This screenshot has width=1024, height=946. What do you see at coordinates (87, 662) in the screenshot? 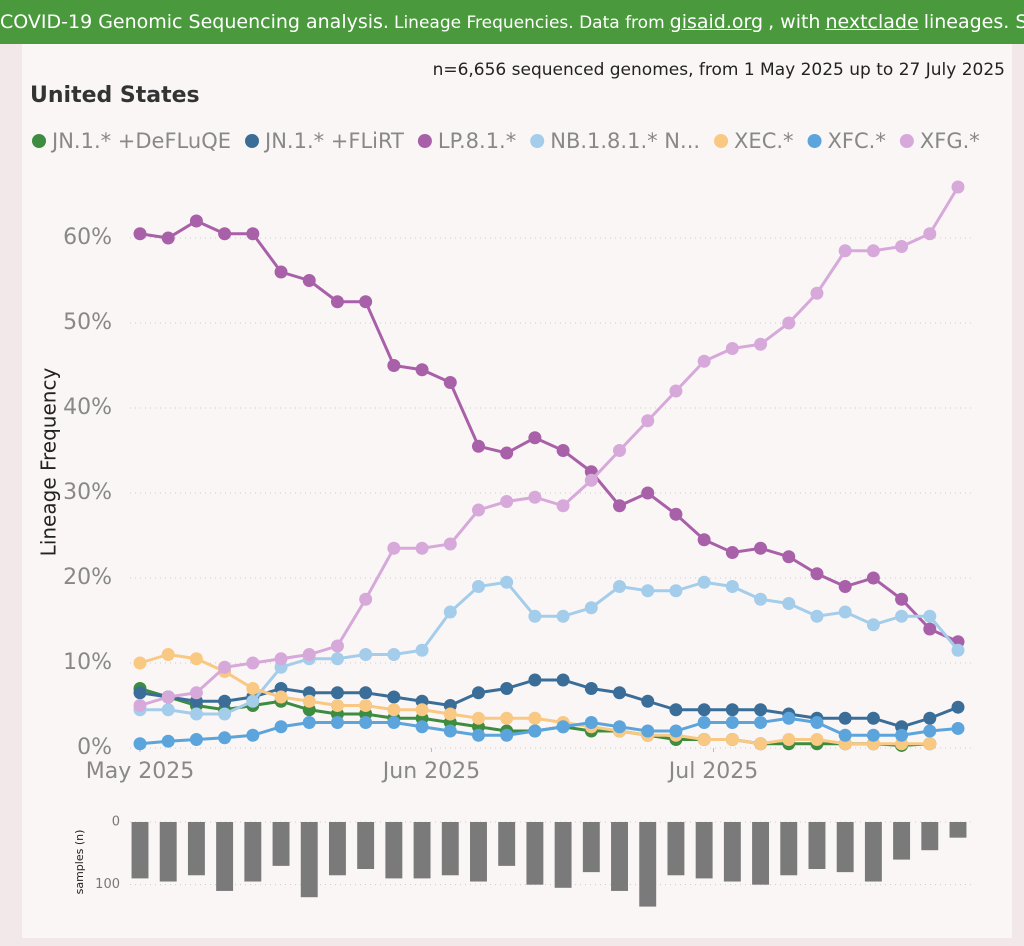
I see `y-tick-label: 10%` at bounding box center [87, 662].